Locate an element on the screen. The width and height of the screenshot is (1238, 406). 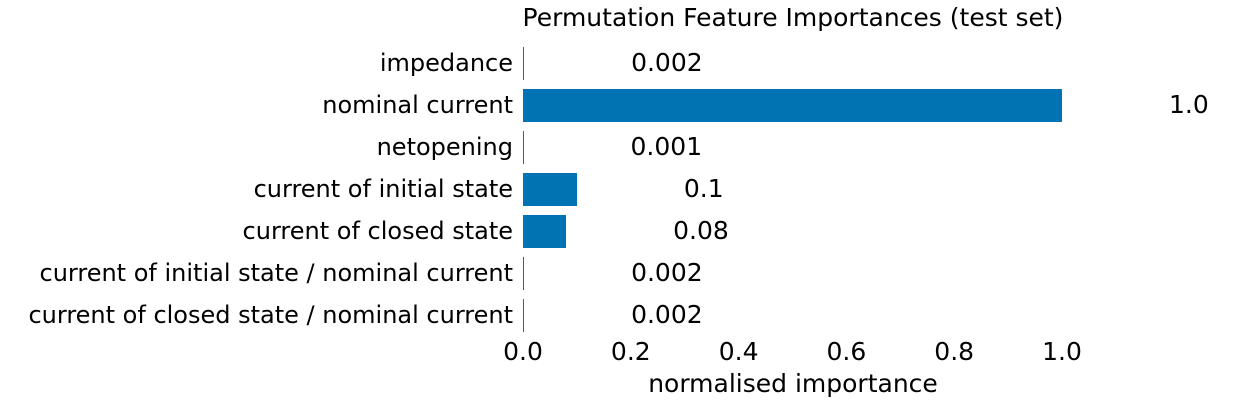
category-label: nominal current is located at coordinates (417, 105).